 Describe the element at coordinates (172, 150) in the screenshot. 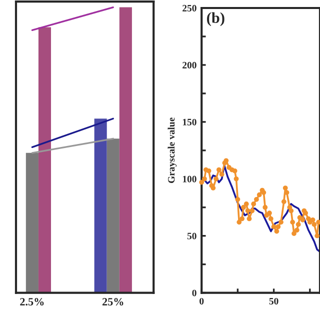

I see `y-axis-title: Grayscale value` at that location.